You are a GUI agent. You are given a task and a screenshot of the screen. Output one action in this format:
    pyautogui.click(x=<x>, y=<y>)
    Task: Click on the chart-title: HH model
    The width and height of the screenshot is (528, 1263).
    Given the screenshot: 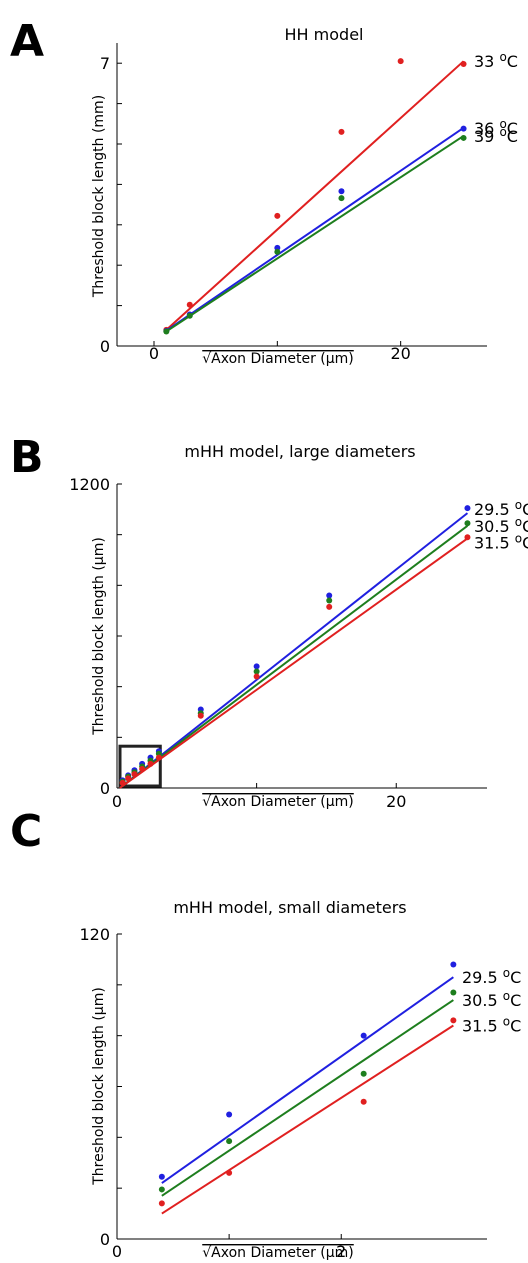 What is the action you would take?
    pyautogui.click(x=324, y=34)
    